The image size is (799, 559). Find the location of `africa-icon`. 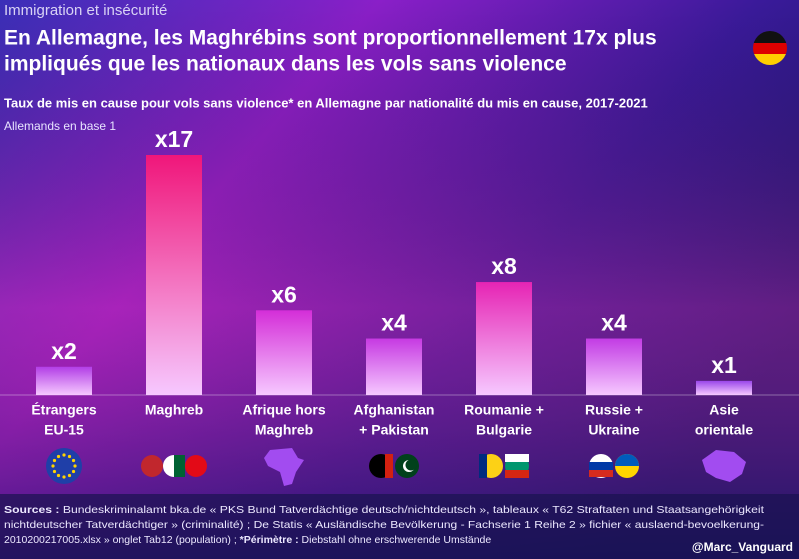

africa-icon is located at coordinates (284, 467).